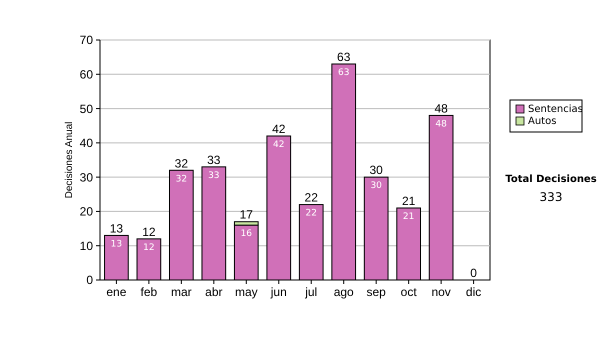  Describe the element at coordinates (87, 143) in the screenshot. I see `y-tick-label: 40` at that location.